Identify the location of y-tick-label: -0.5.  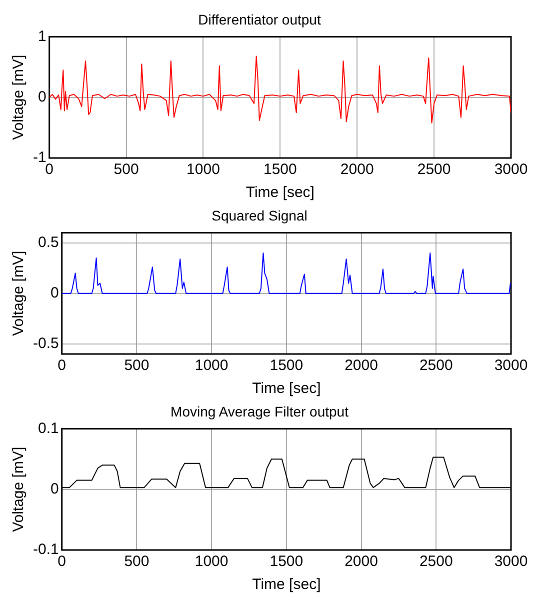
(45, 343).